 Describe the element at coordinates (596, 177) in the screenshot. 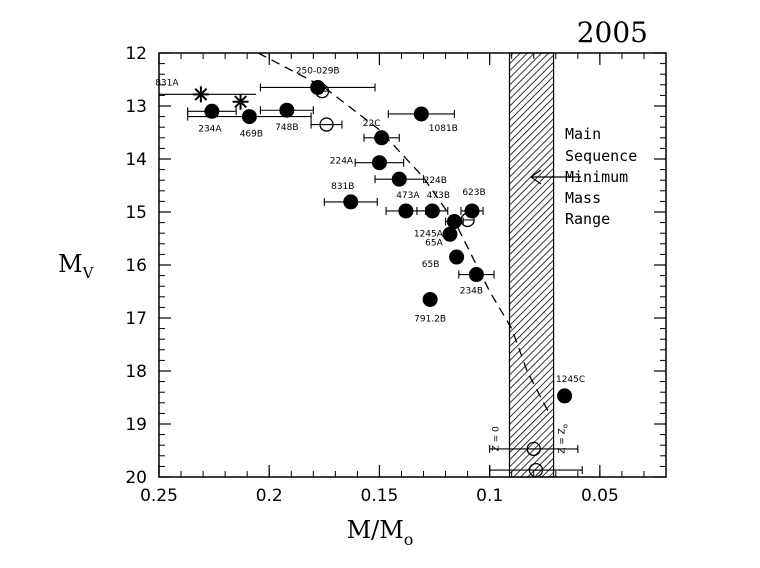

I see `annotation-line-3: Minimum` at that location.